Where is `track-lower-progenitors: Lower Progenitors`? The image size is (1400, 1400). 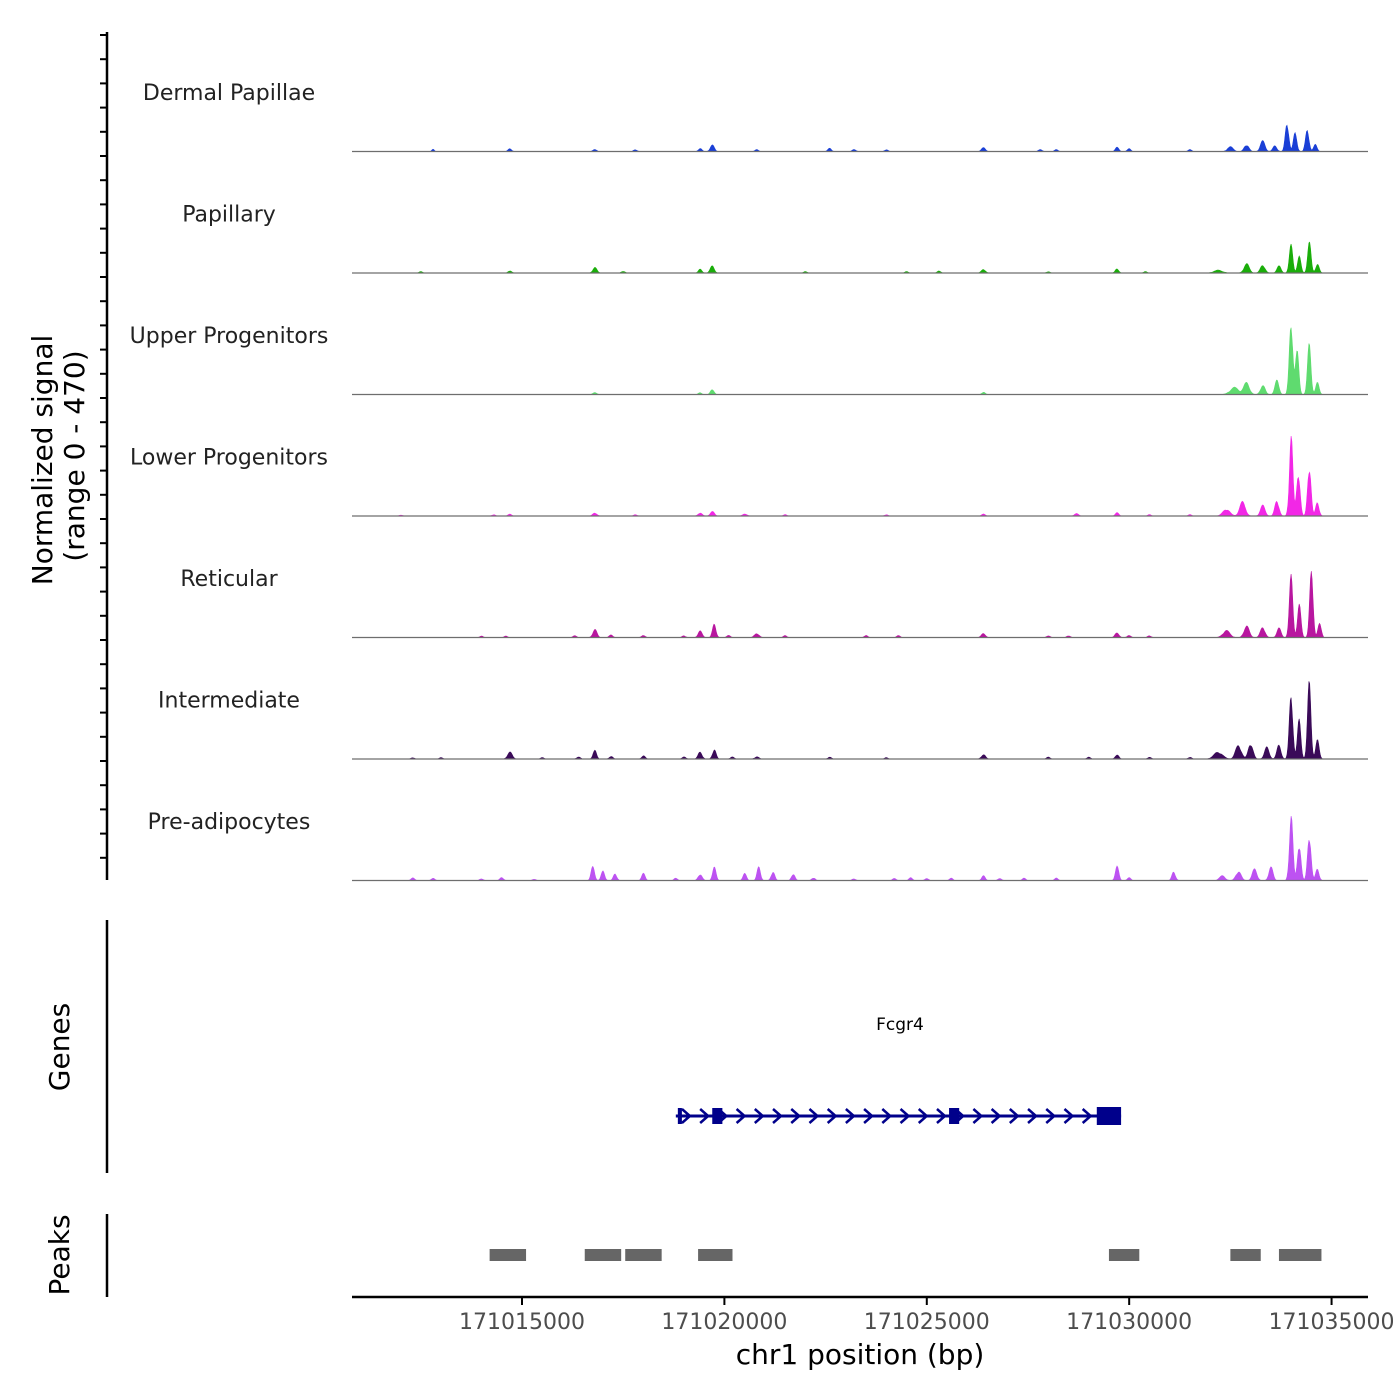 track-lower-progenitors: Lower Progenitors is located at coordinates (749, 476).